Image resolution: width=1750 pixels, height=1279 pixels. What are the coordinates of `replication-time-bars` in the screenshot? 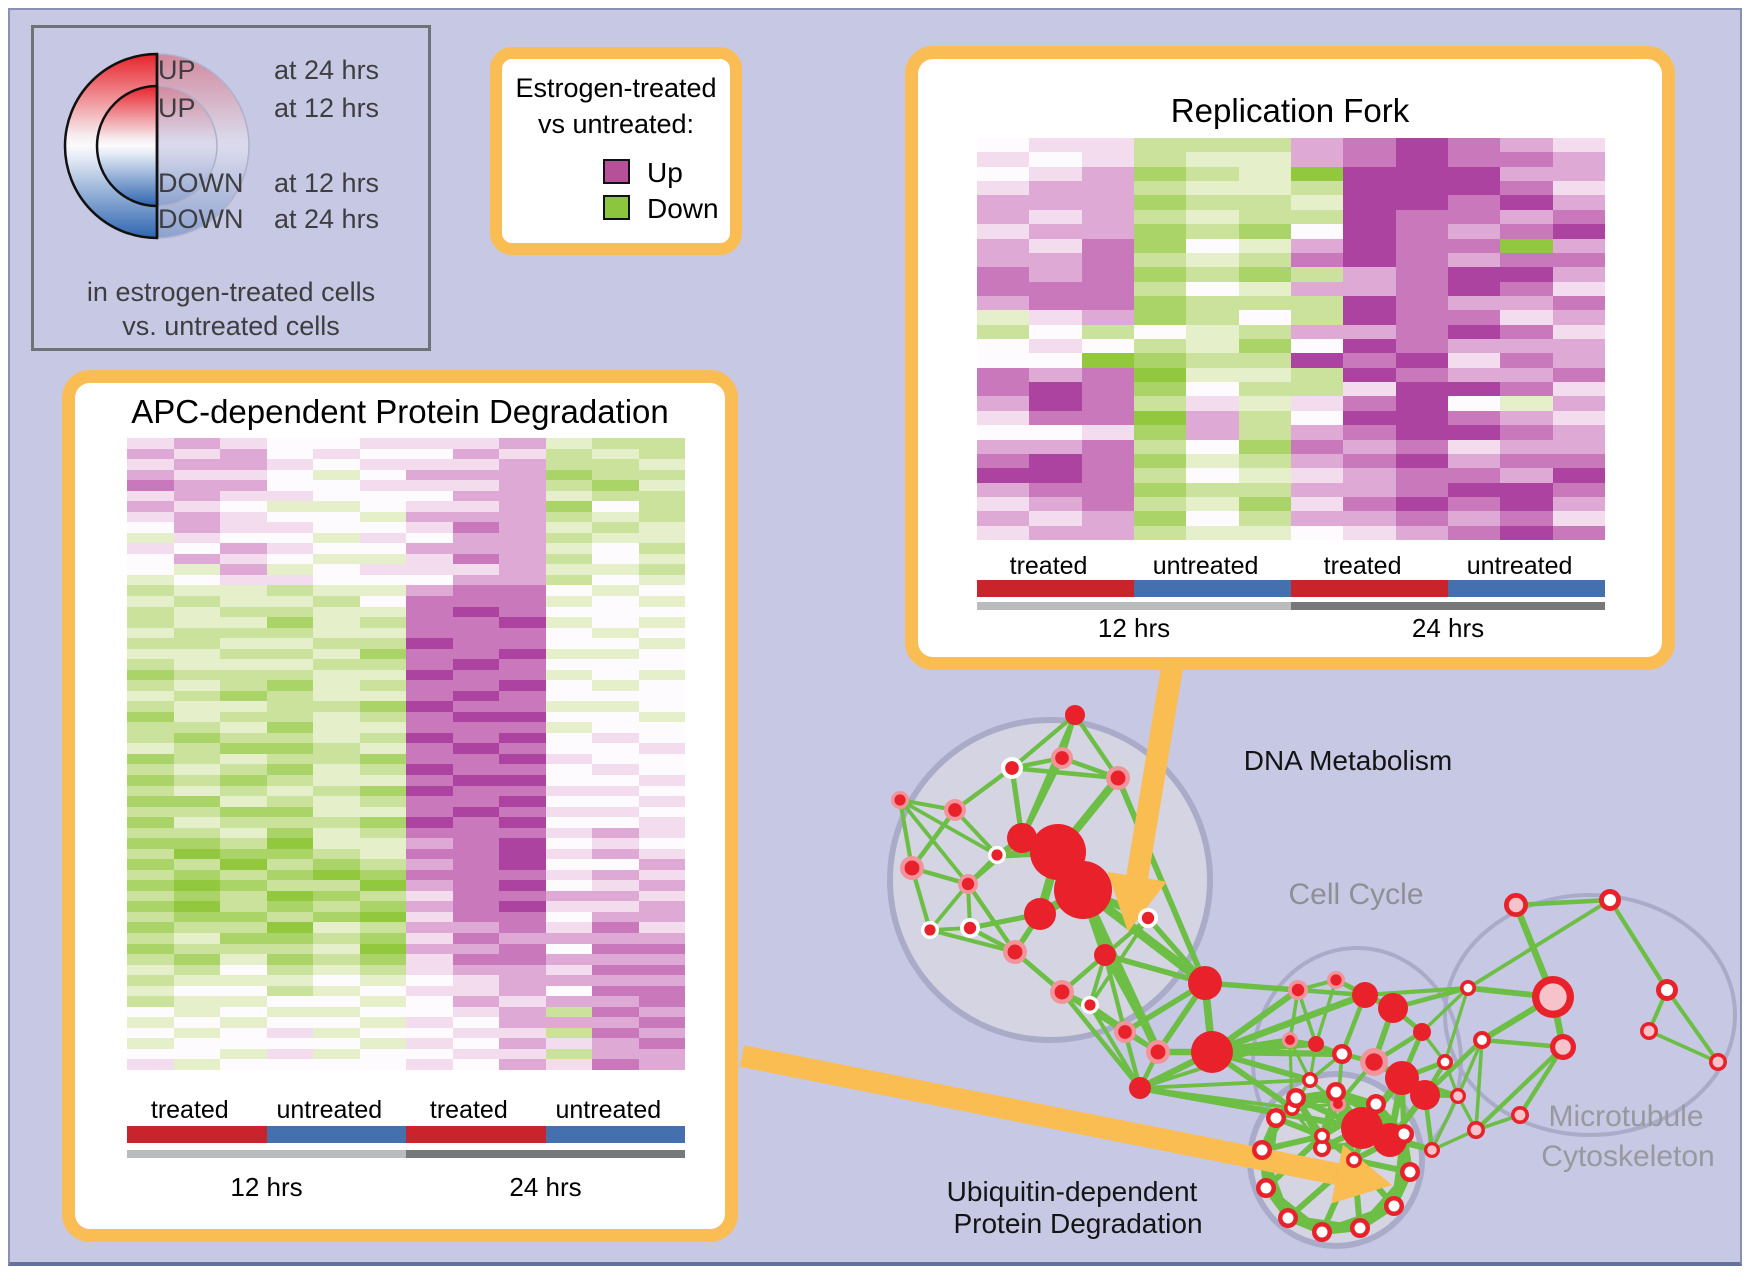 It's located at (1291, 606).